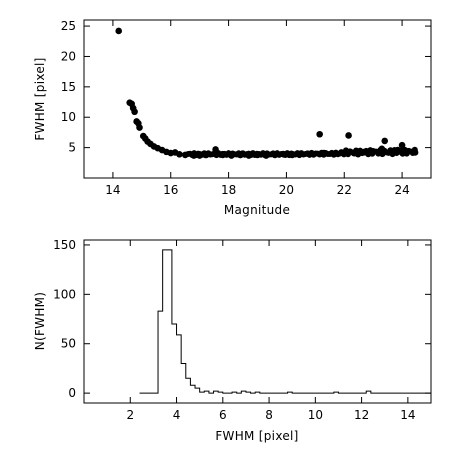  Describe the element at coordinates (130, 415) in the screenshot. I see `x-tick-label: 2` at that location.